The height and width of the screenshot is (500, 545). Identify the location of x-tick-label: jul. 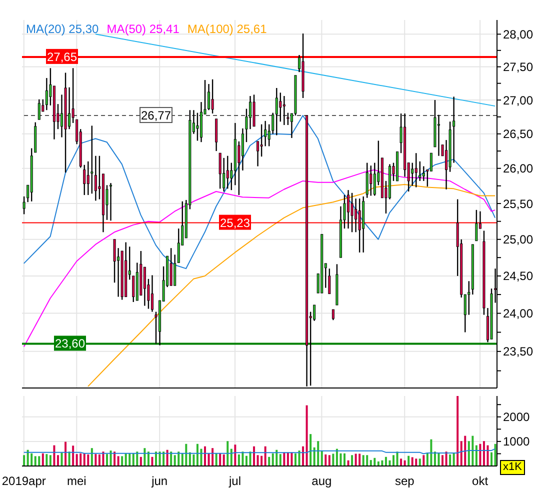
(235, 481).